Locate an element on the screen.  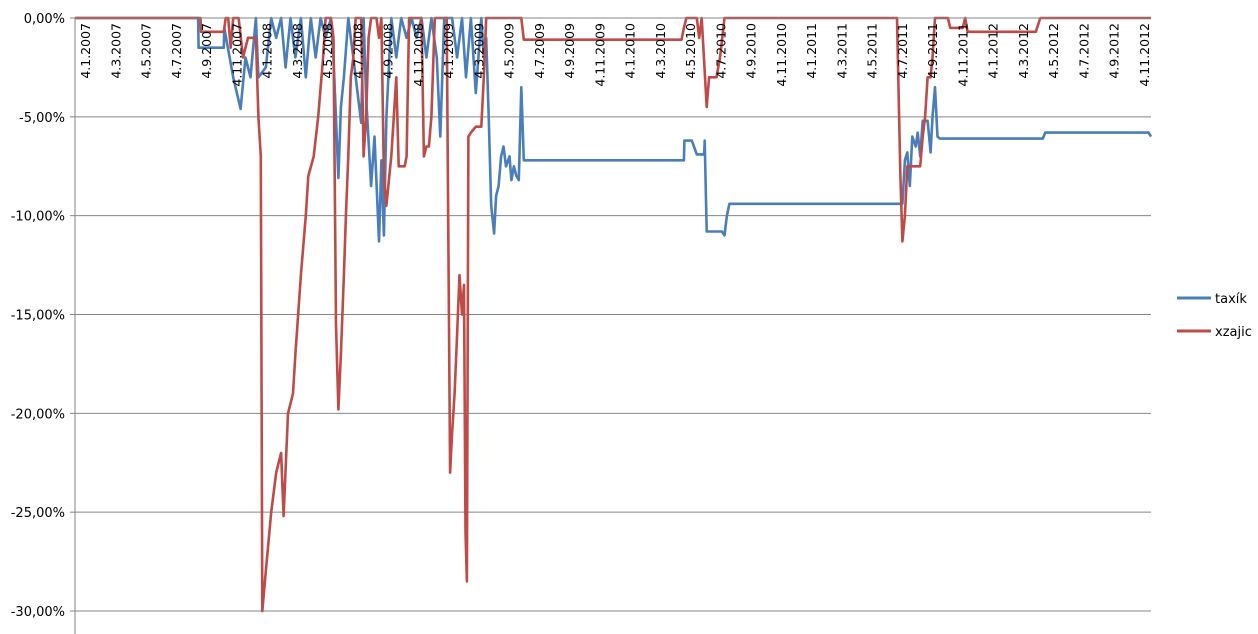
y-tick-label: -25,00% is located at coordinates (38, 513).